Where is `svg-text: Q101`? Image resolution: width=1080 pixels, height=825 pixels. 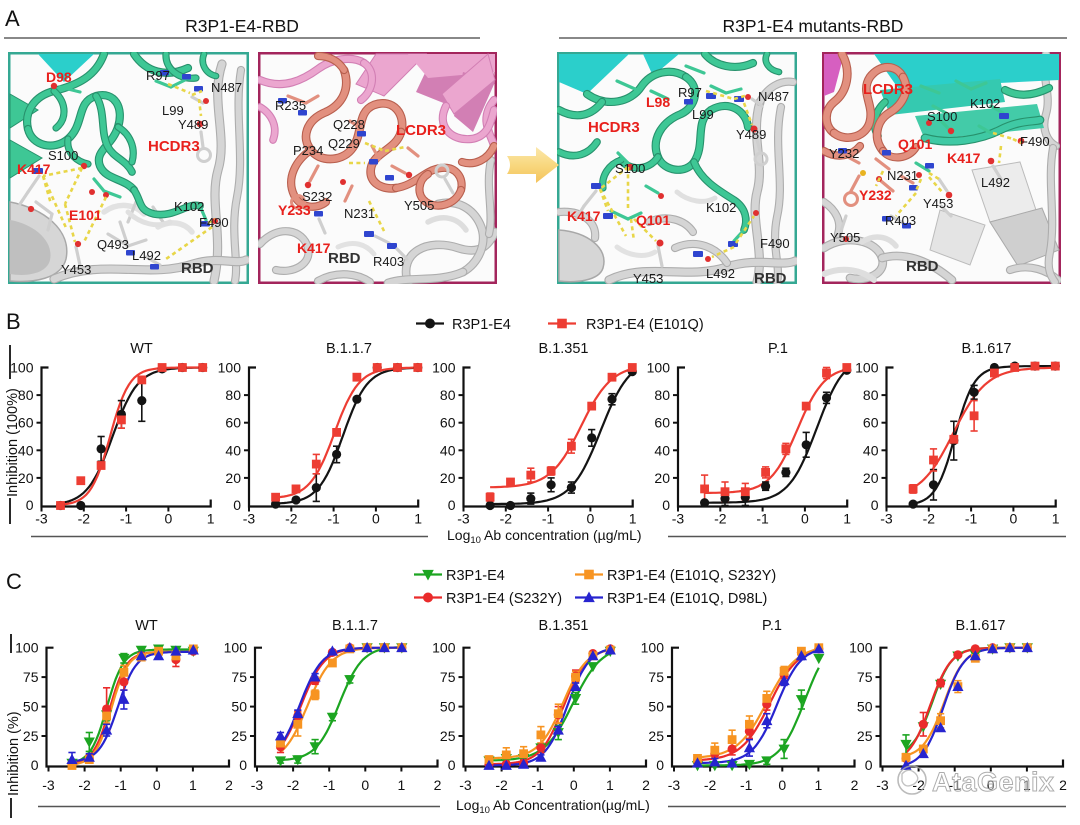 svg-text: Q101 is located at coordinates (915, 144).